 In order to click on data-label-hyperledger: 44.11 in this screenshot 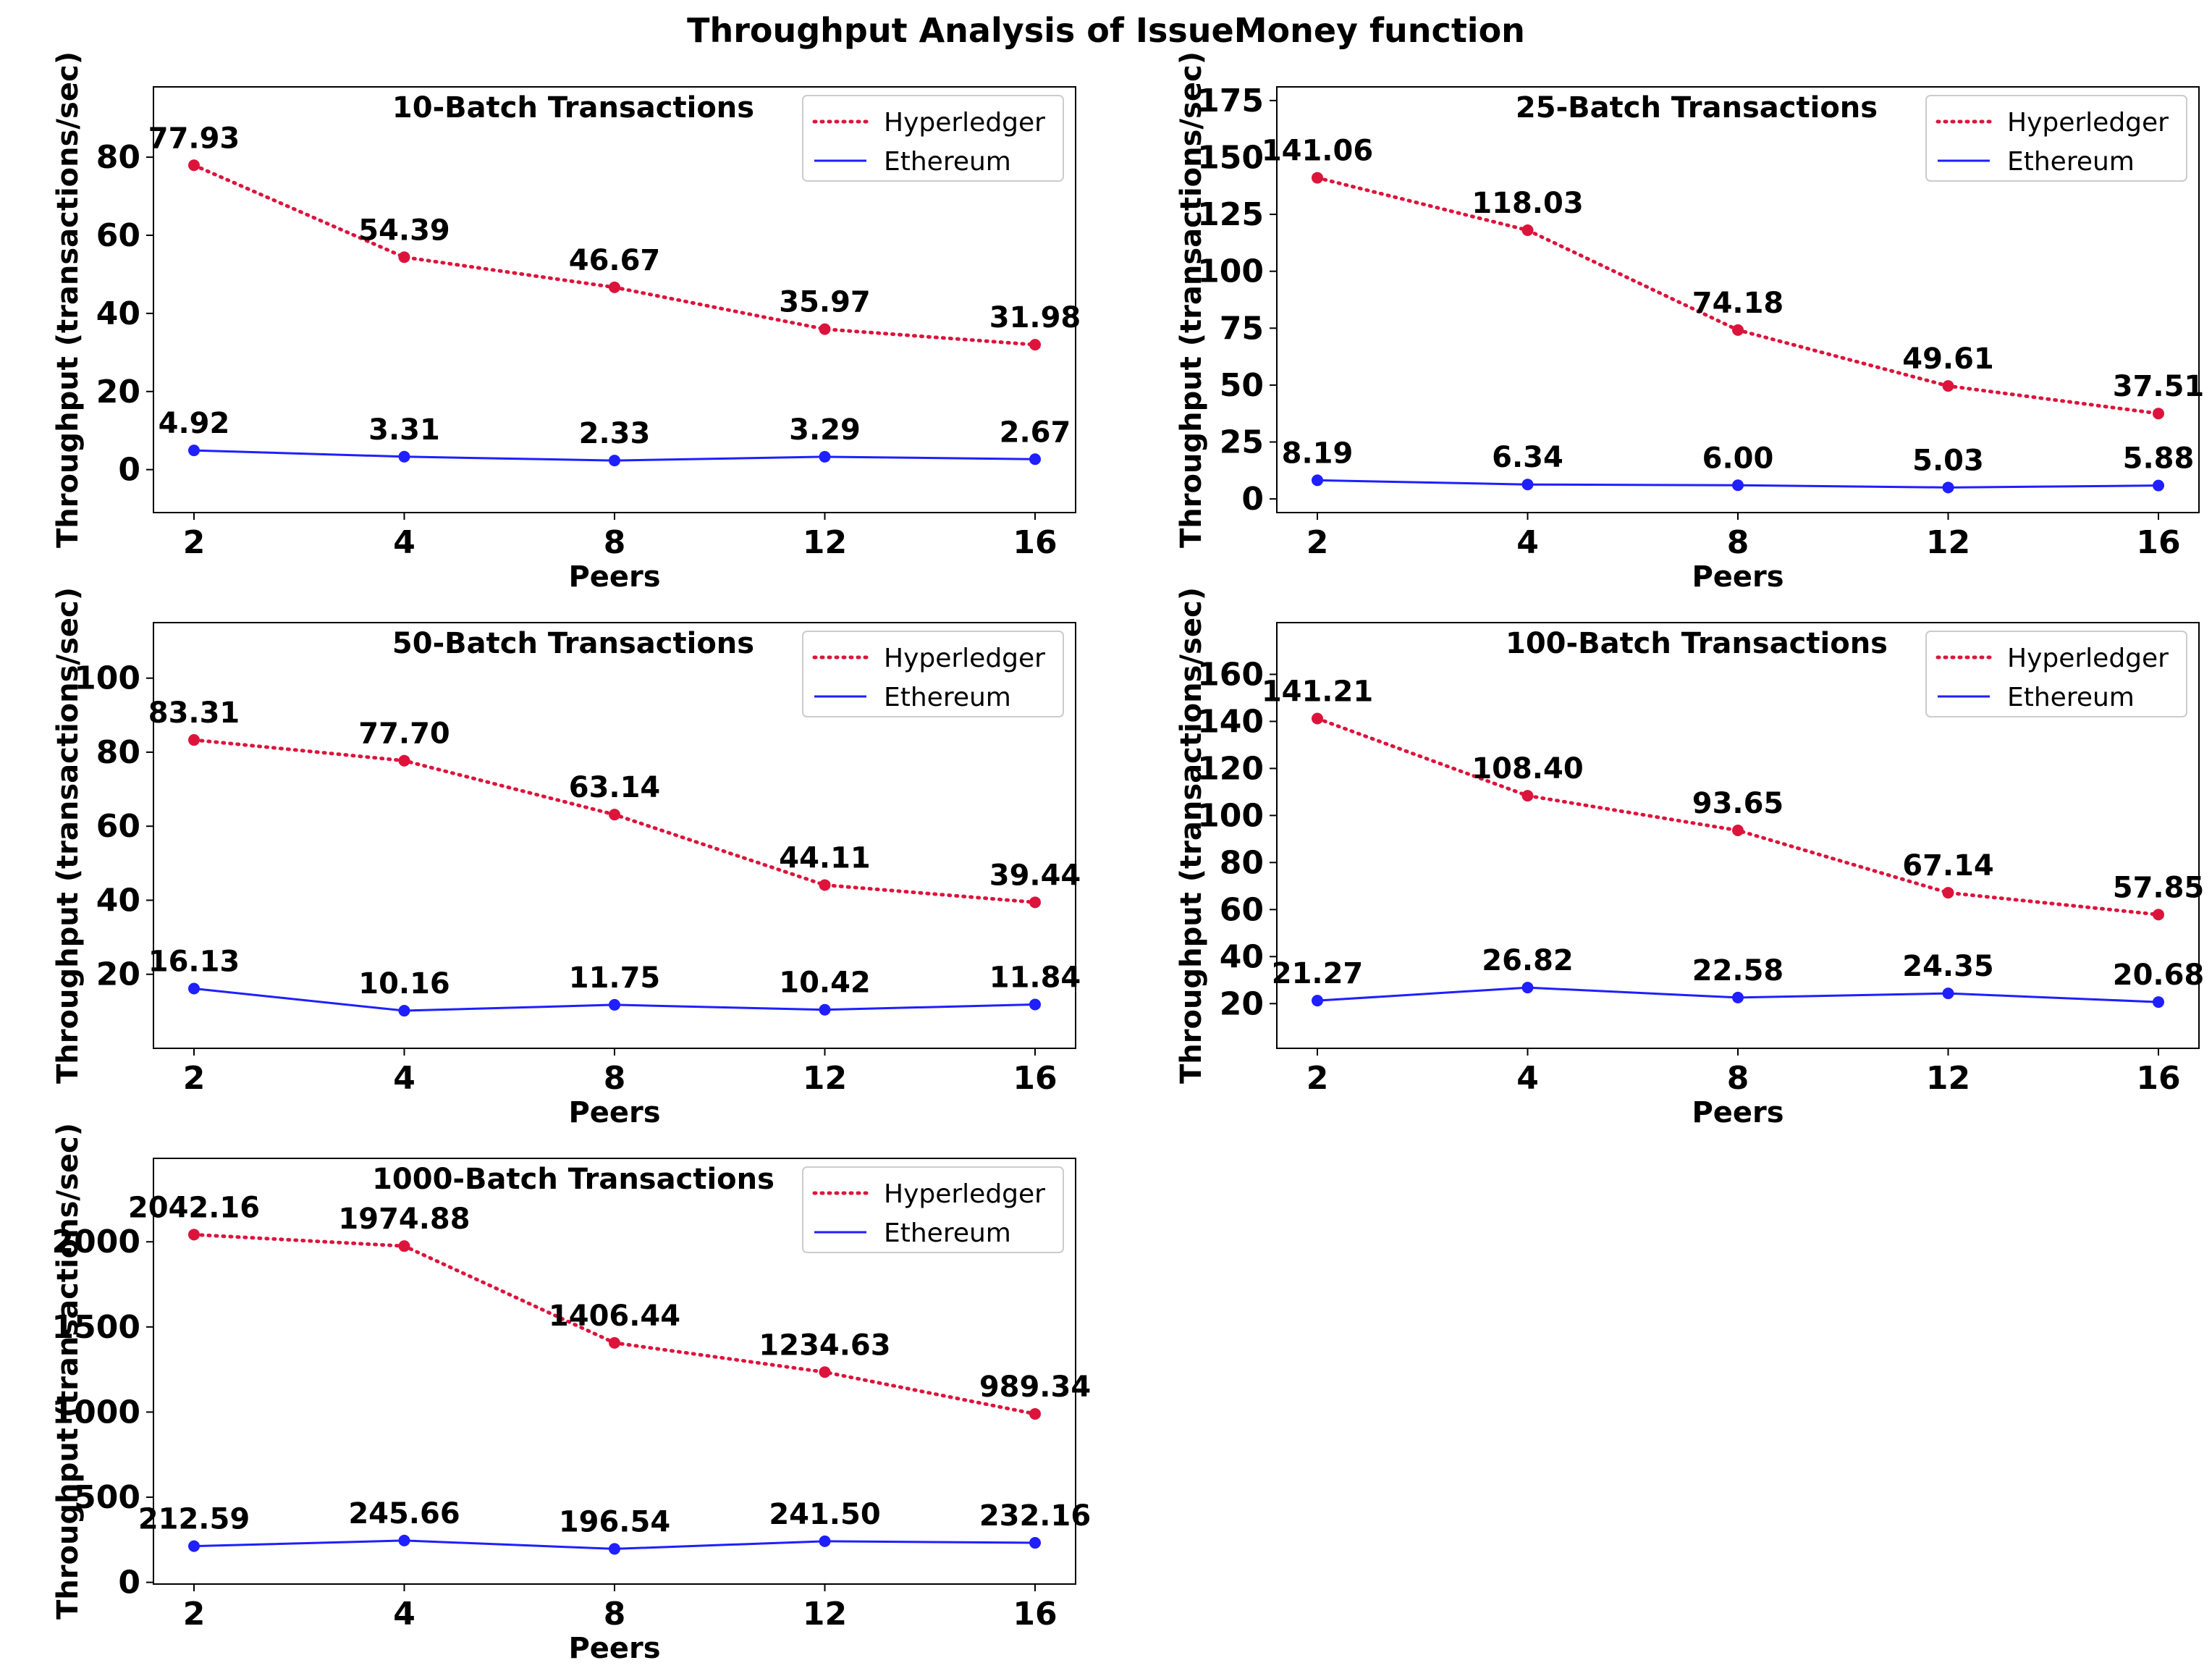, I will do `click(825, 858)`.